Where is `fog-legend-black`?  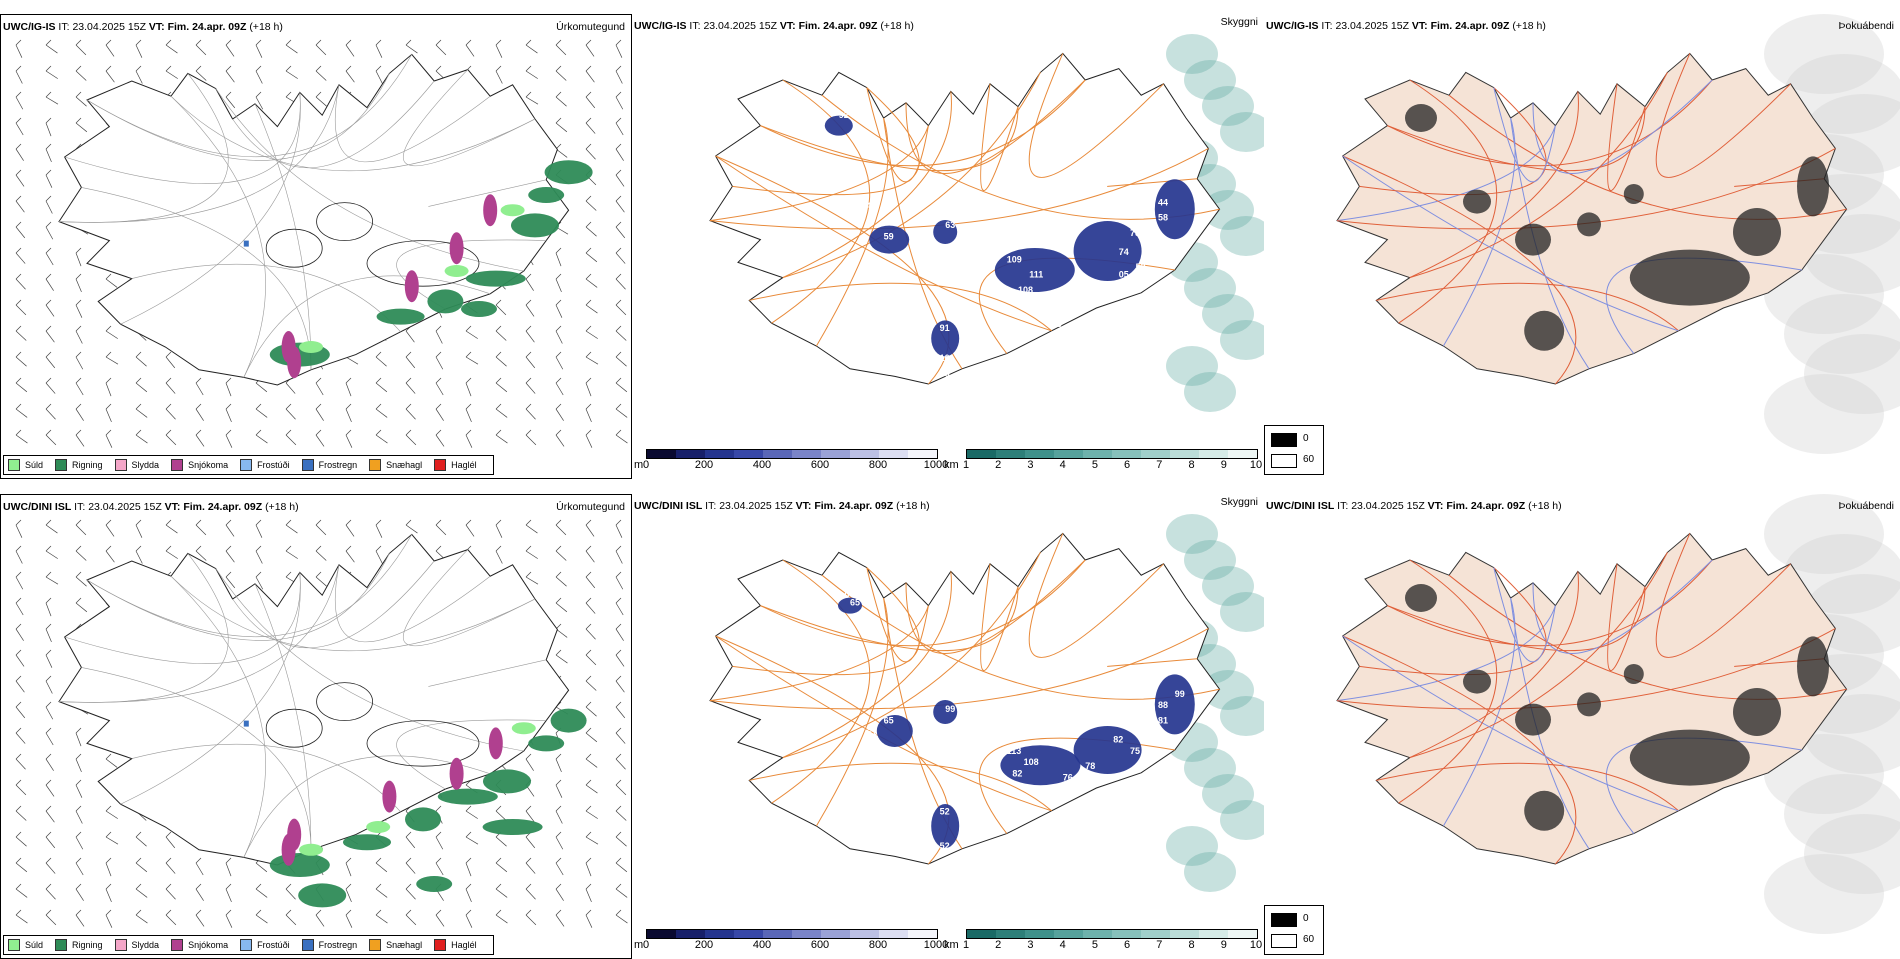 fog-legend-black is located at coordinates (1284, 440).